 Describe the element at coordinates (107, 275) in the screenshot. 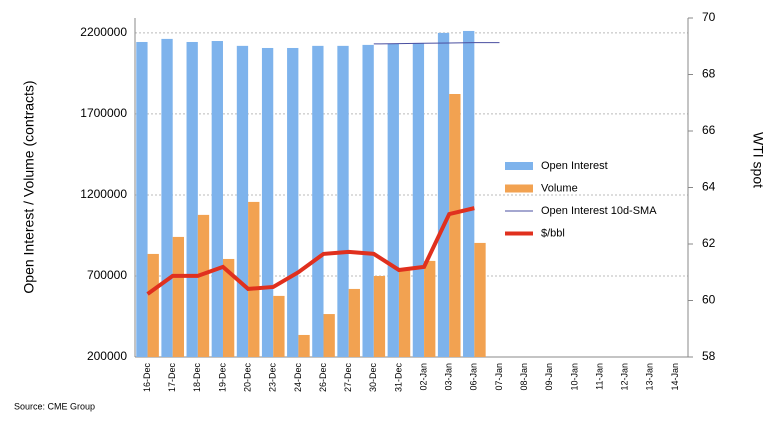

I see `y-tick-label: 700000` at that location.